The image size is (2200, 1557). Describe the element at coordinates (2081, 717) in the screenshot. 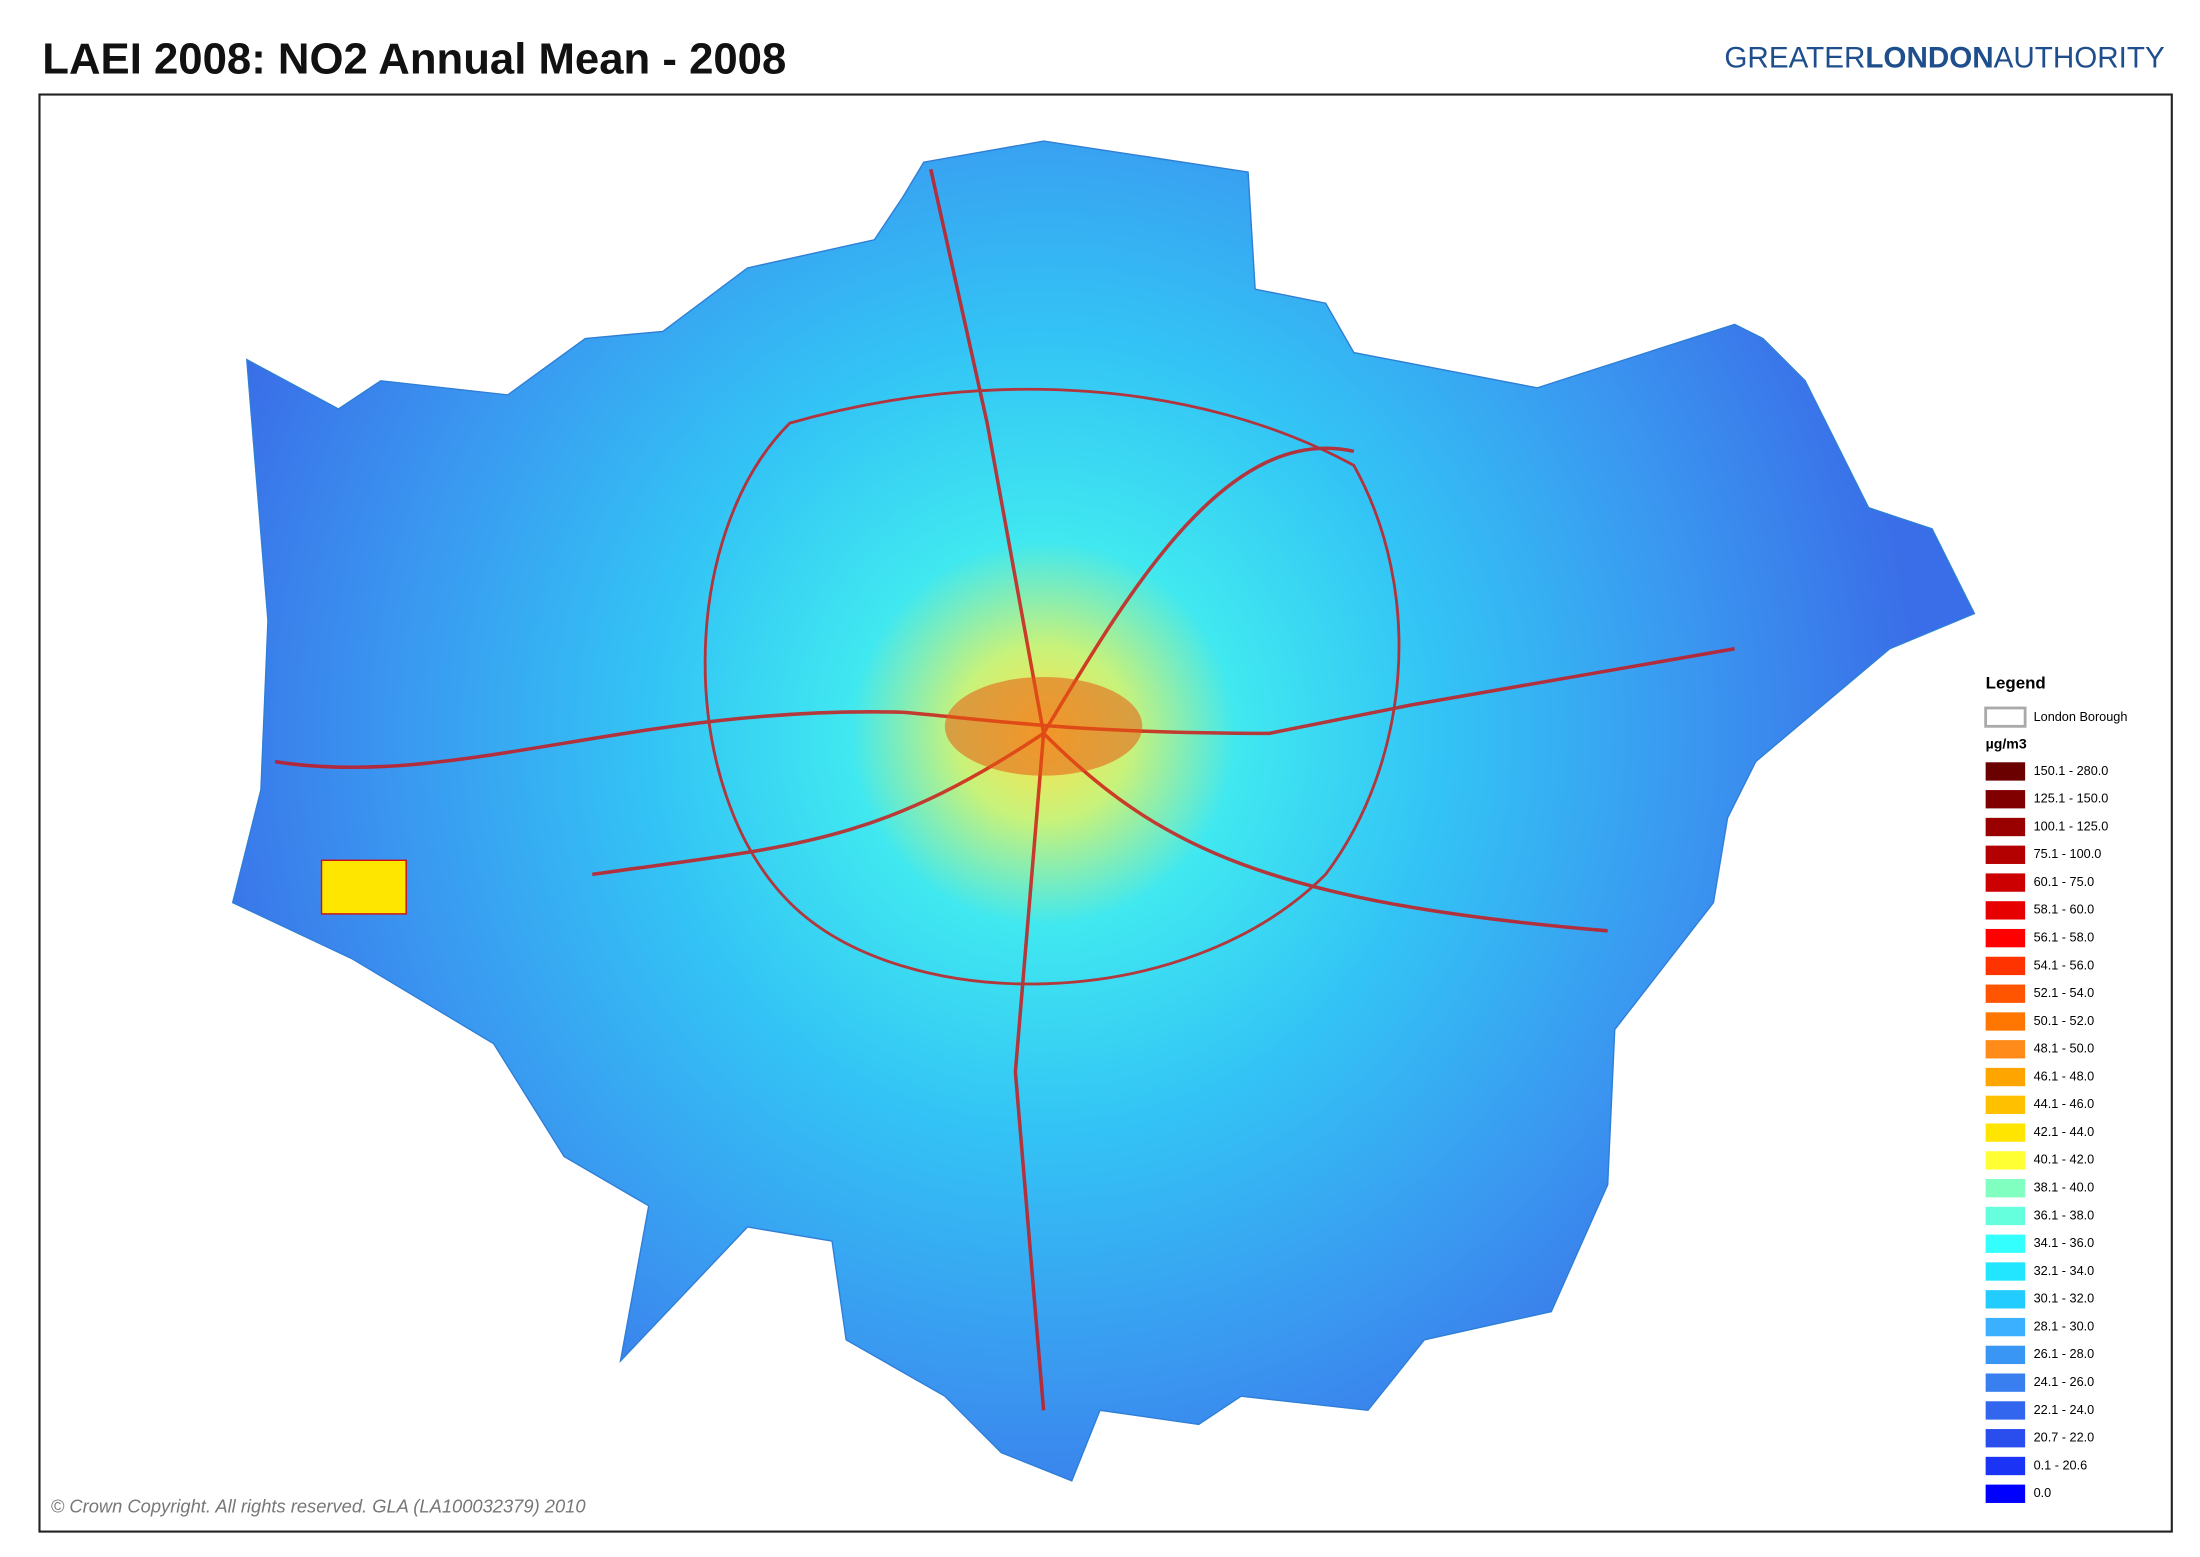

I see `legend-label: London Borough` at that location.